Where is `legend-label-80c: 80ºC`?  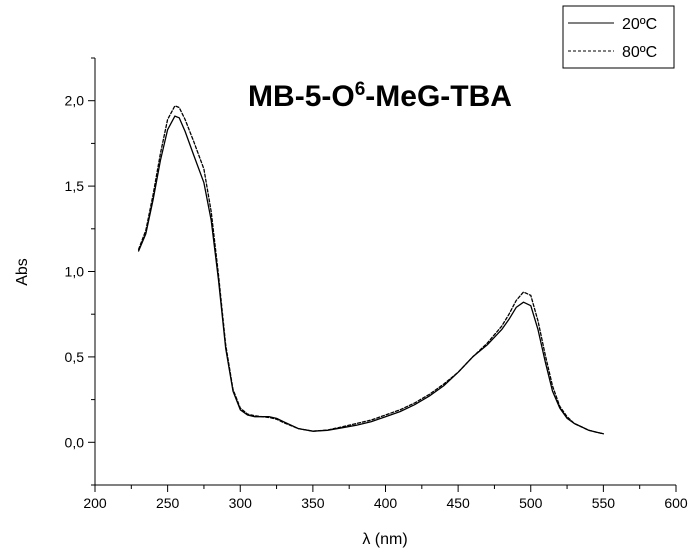 legend-label-80c: 80ºC is located at coordinates (639, 52).